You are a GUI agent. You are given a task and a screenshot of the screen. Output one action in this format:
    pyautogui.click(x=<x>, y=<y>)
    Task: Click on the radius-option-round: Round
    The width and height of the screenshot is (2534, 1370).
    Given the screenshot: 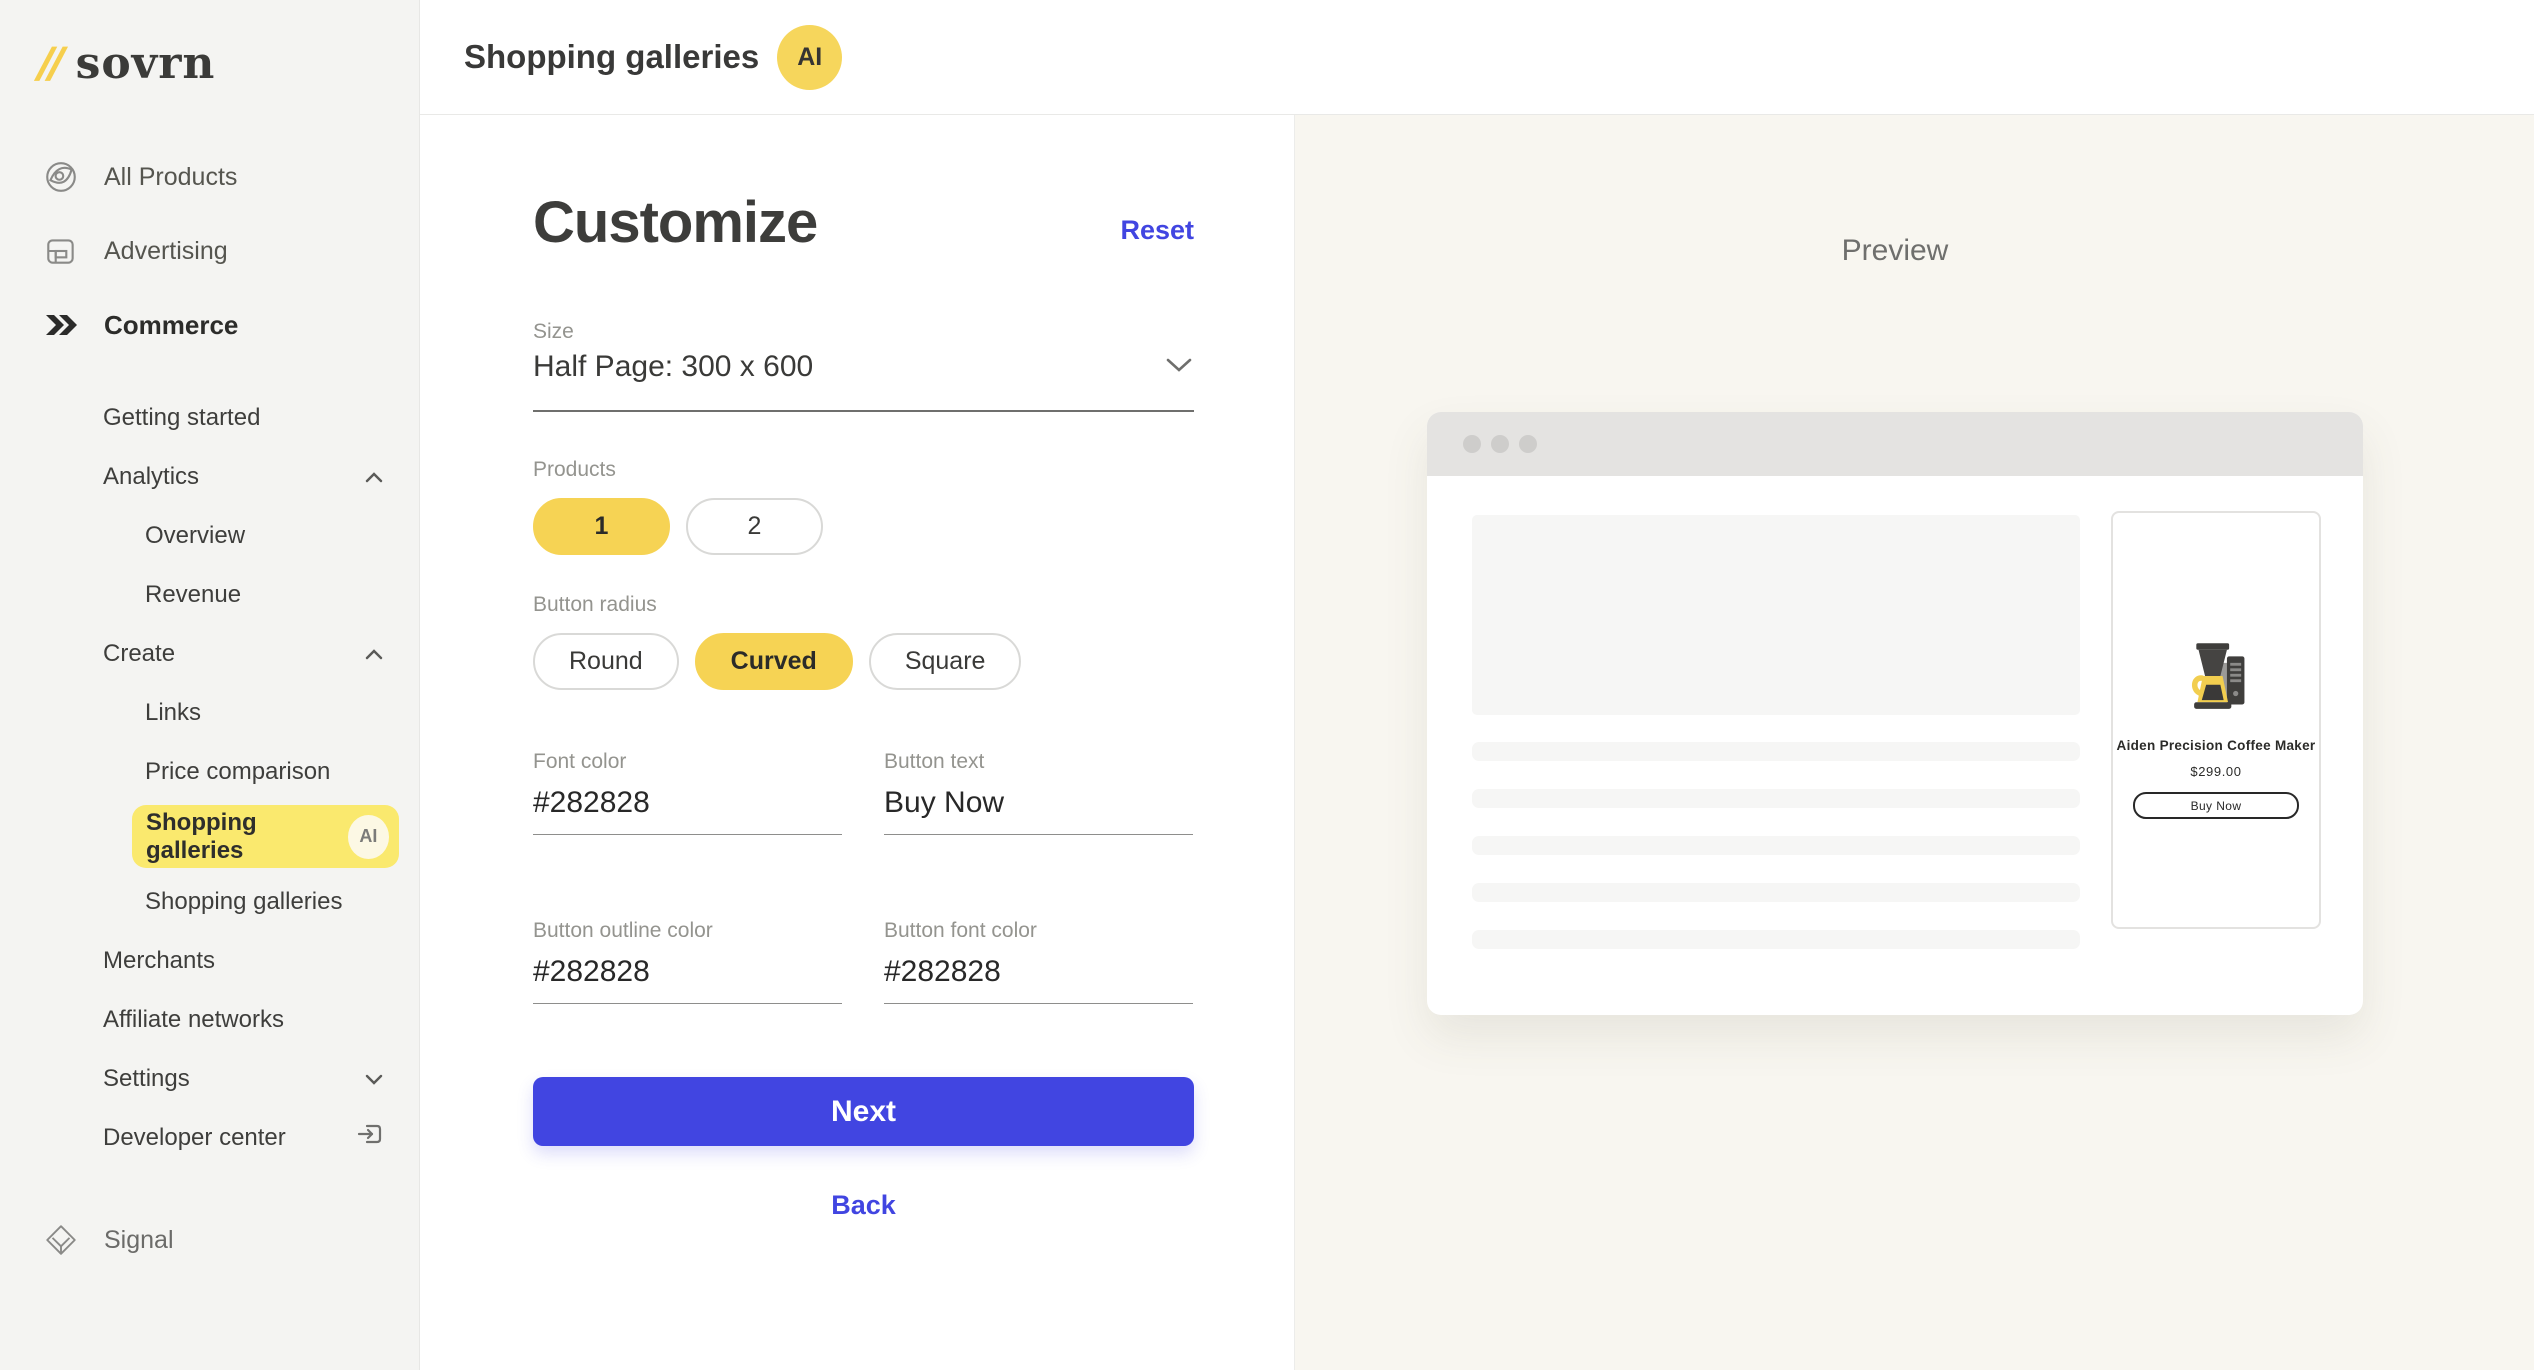 What is the action you would take?
    pyautogui.click(x=606, y=661)
    